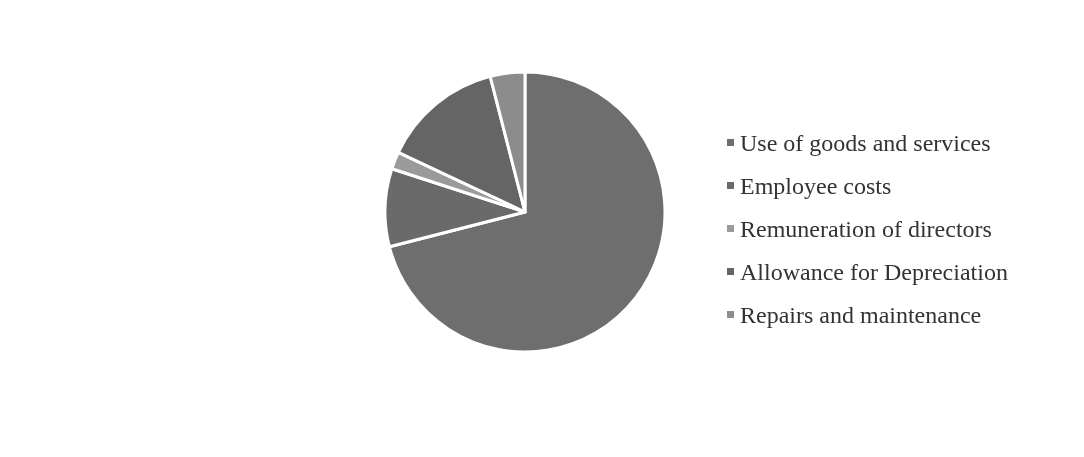 This screenshot has width=1084, height=457. I want to click on legend-label: Allowance for Depreciation, so click(874, 271).